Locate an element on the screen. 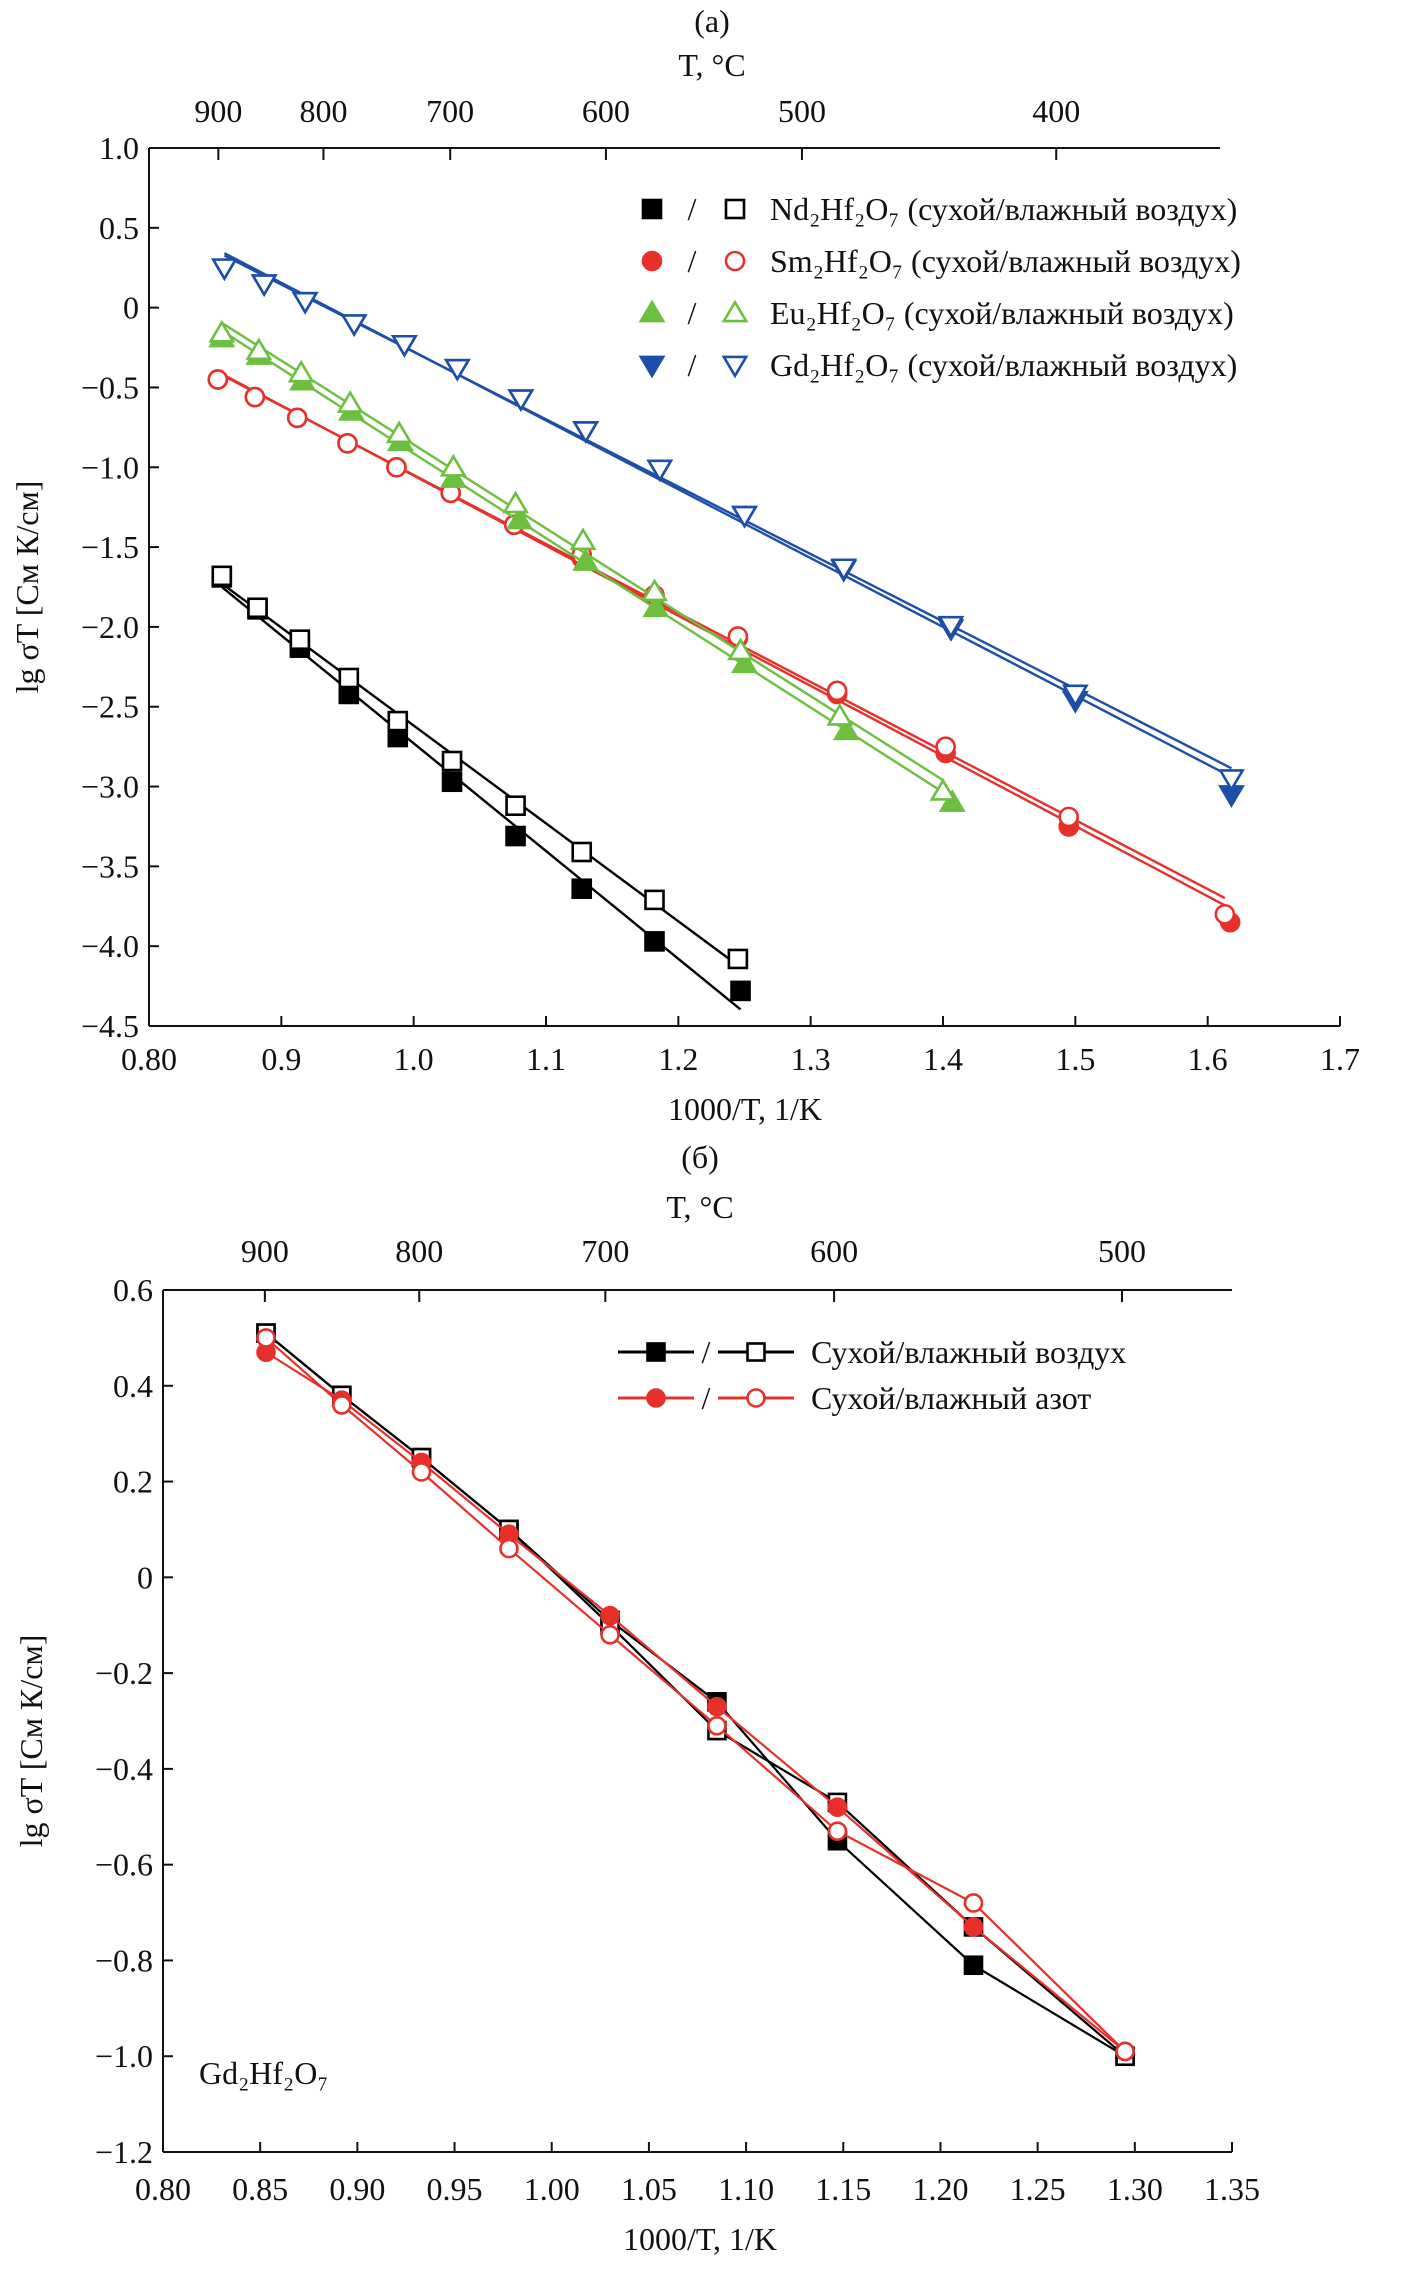 Image resolution: width=1408 pixels, height=2276 pixels. x-tick-label: 1.3 is located at coordinates (811, 1059).